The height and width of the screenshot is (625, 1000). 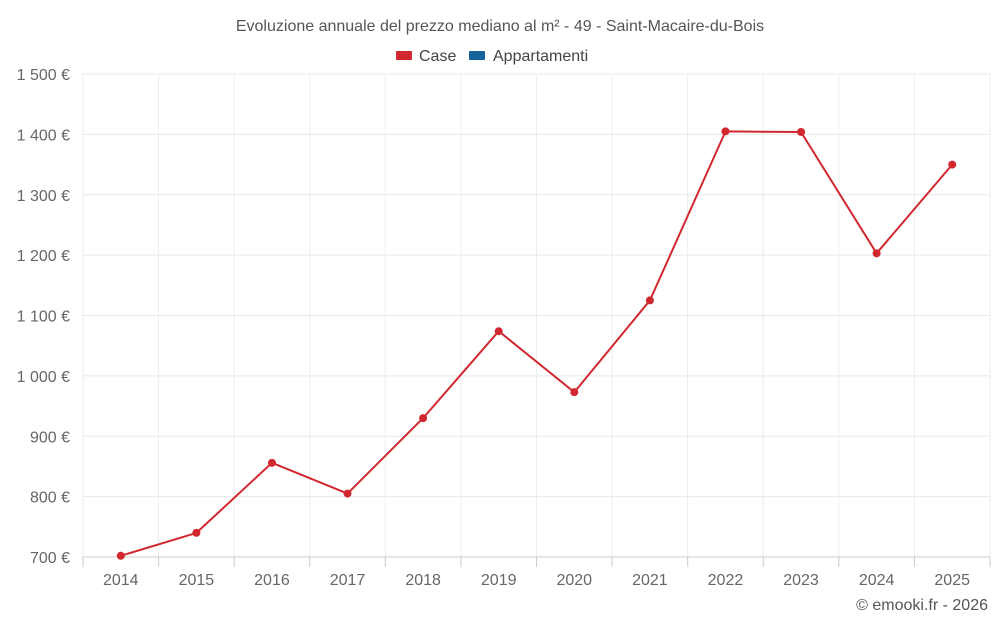 I want to click on data-point-case-2019, so click(x=498, y=331).